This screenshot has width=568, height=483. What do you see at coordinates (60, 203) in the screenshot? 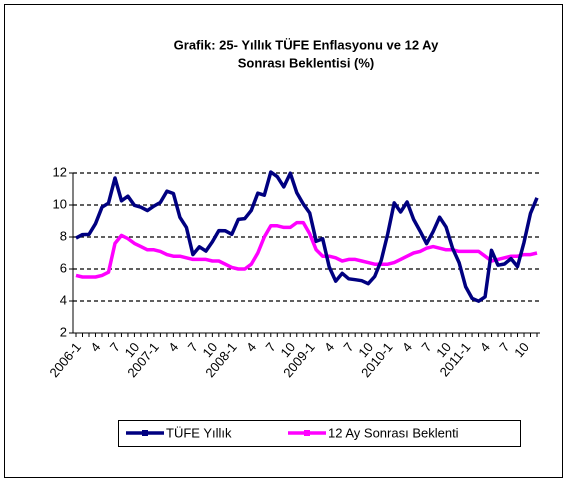
I see `y-tick-label: 10` at bounding box center [60, 203].